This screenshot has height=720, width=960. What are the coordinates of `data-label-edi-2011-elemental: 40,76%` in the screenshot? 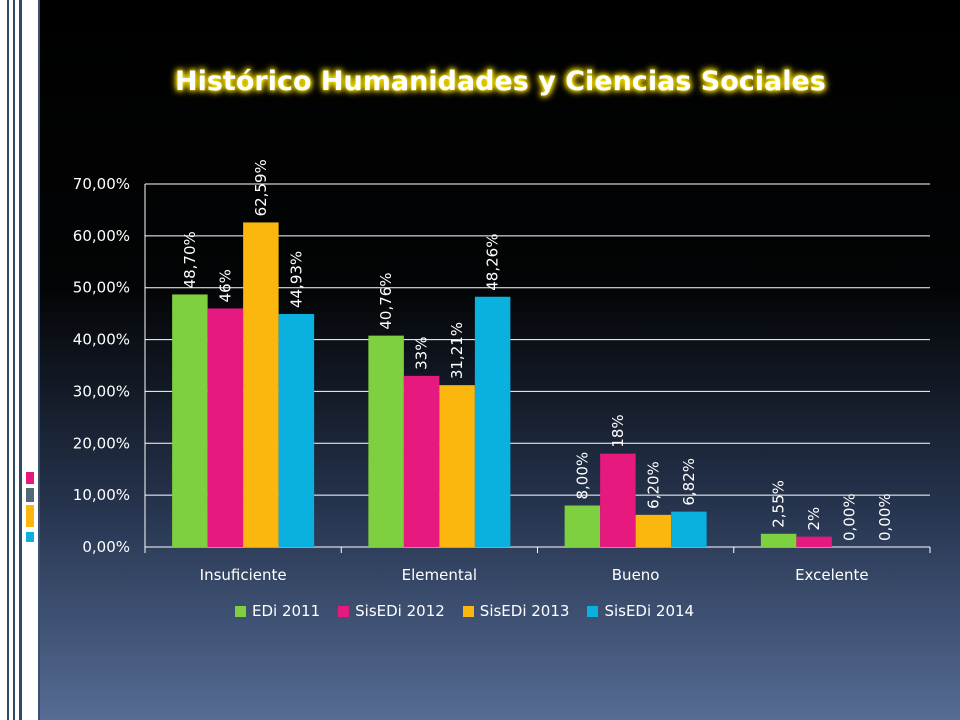 It's located at (386, 300).